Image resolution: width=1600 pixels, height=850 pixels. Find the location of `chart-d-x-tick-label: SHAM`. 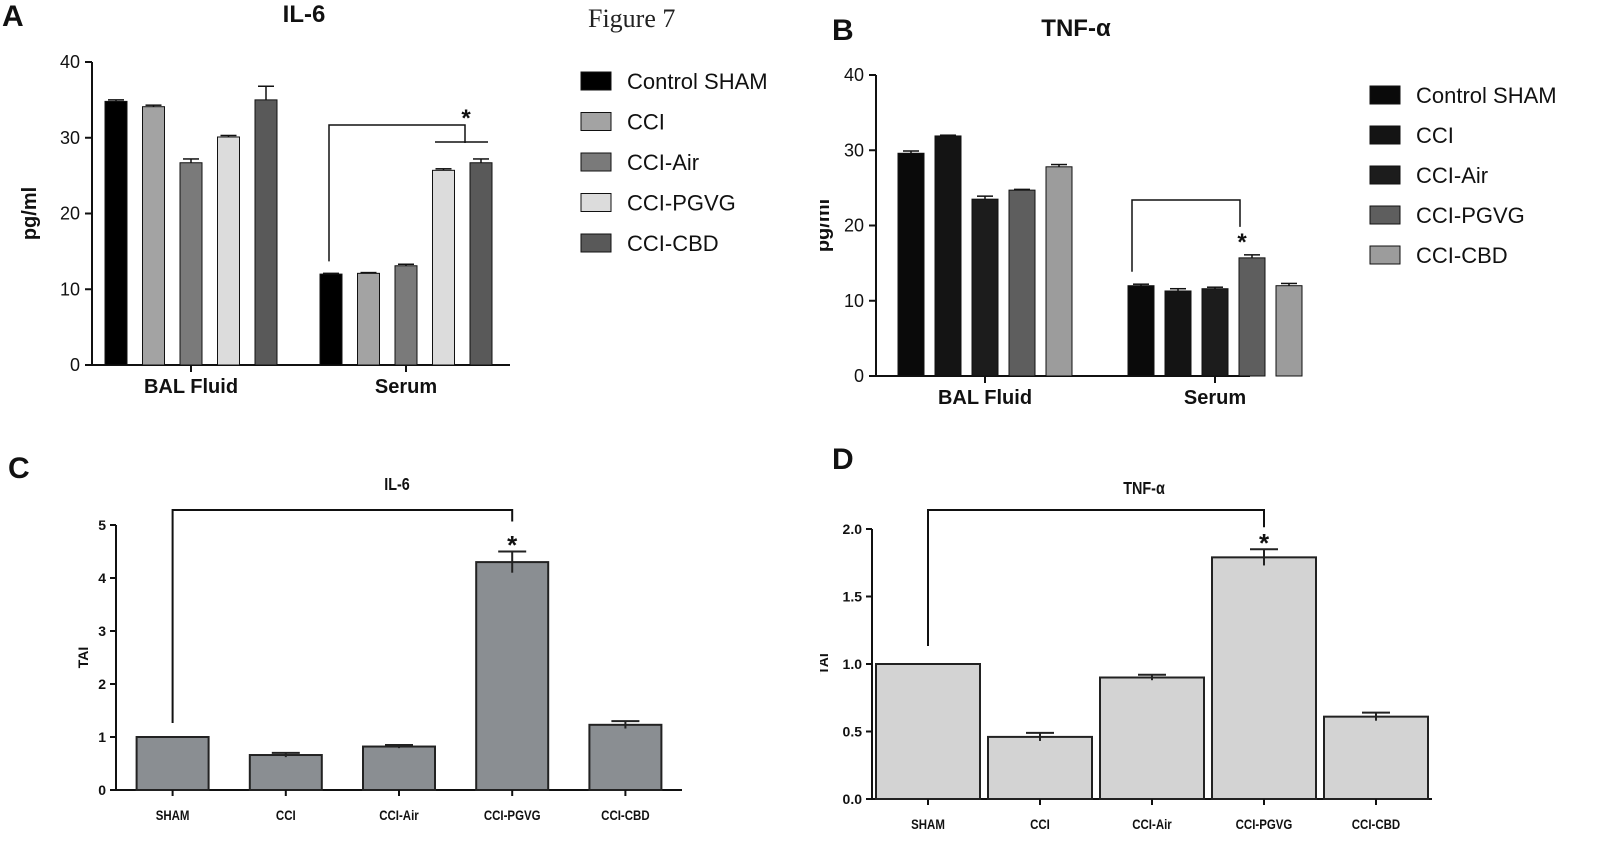

chart-d-x-tick-label: SHAM is located at coordinates (928, 824).